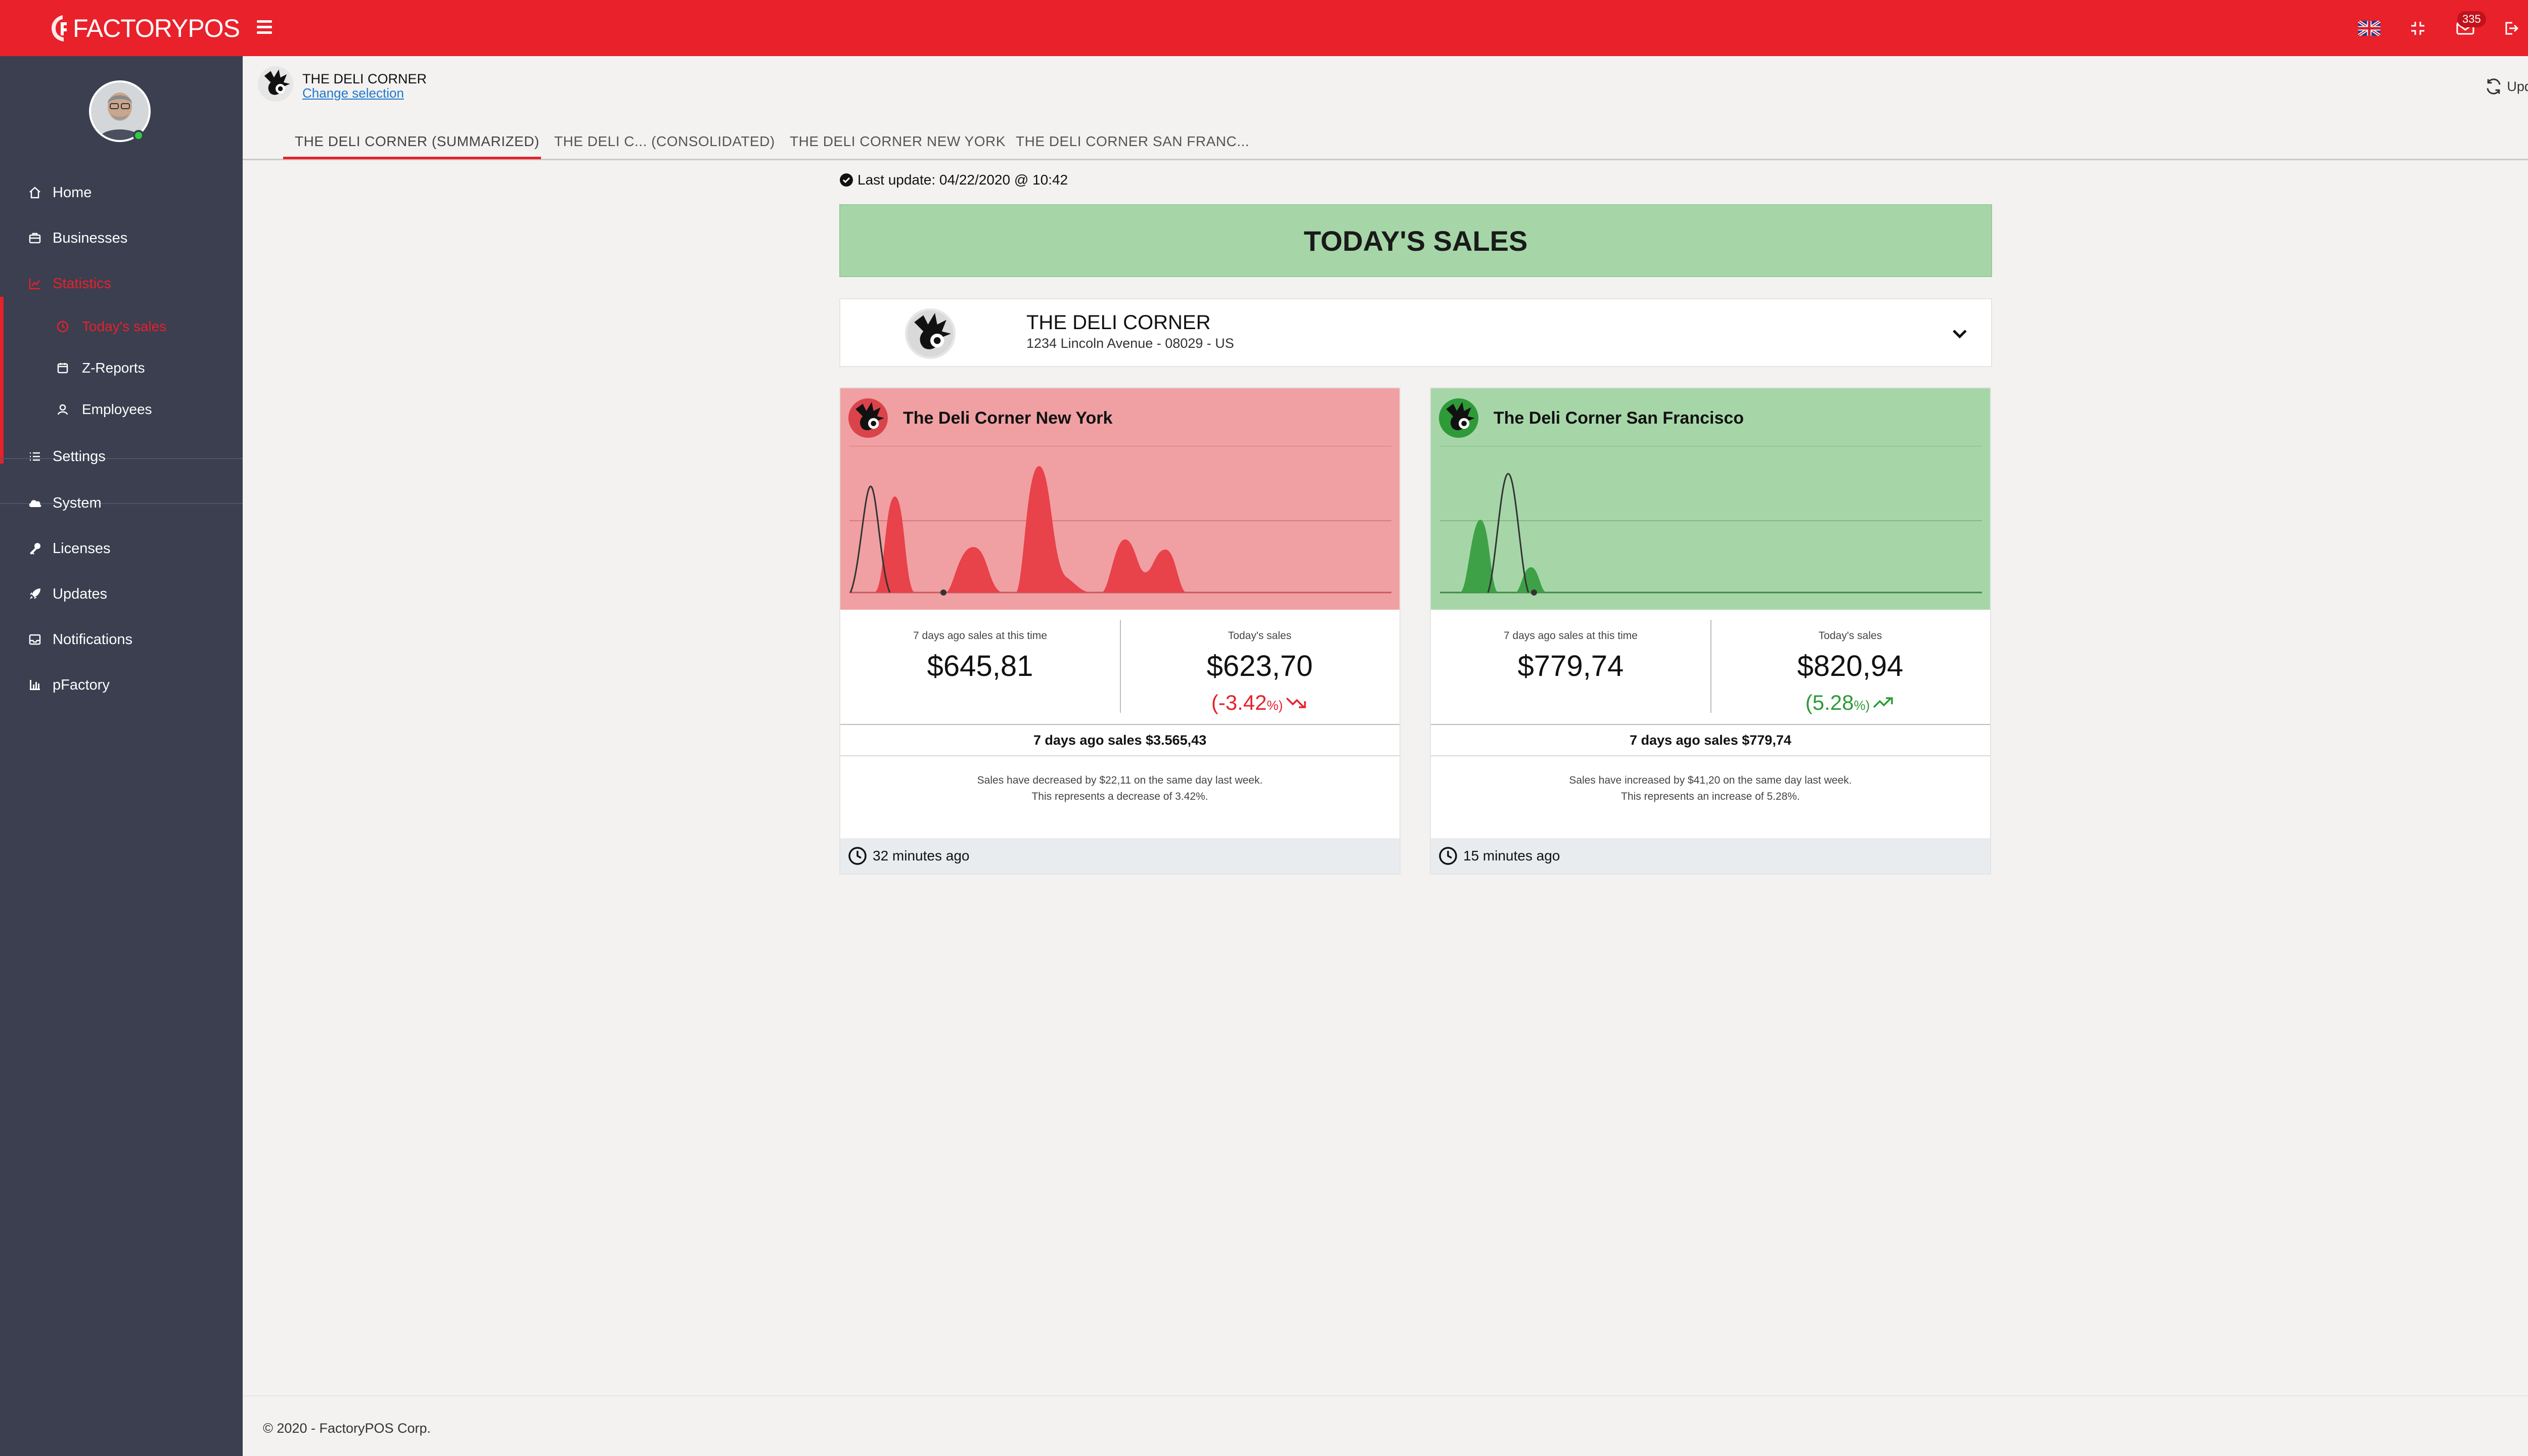  Describe the element at coordinates (114, 368) in the screenshot. I see `sidebar-subitem-label: Z-Reports` at that location.